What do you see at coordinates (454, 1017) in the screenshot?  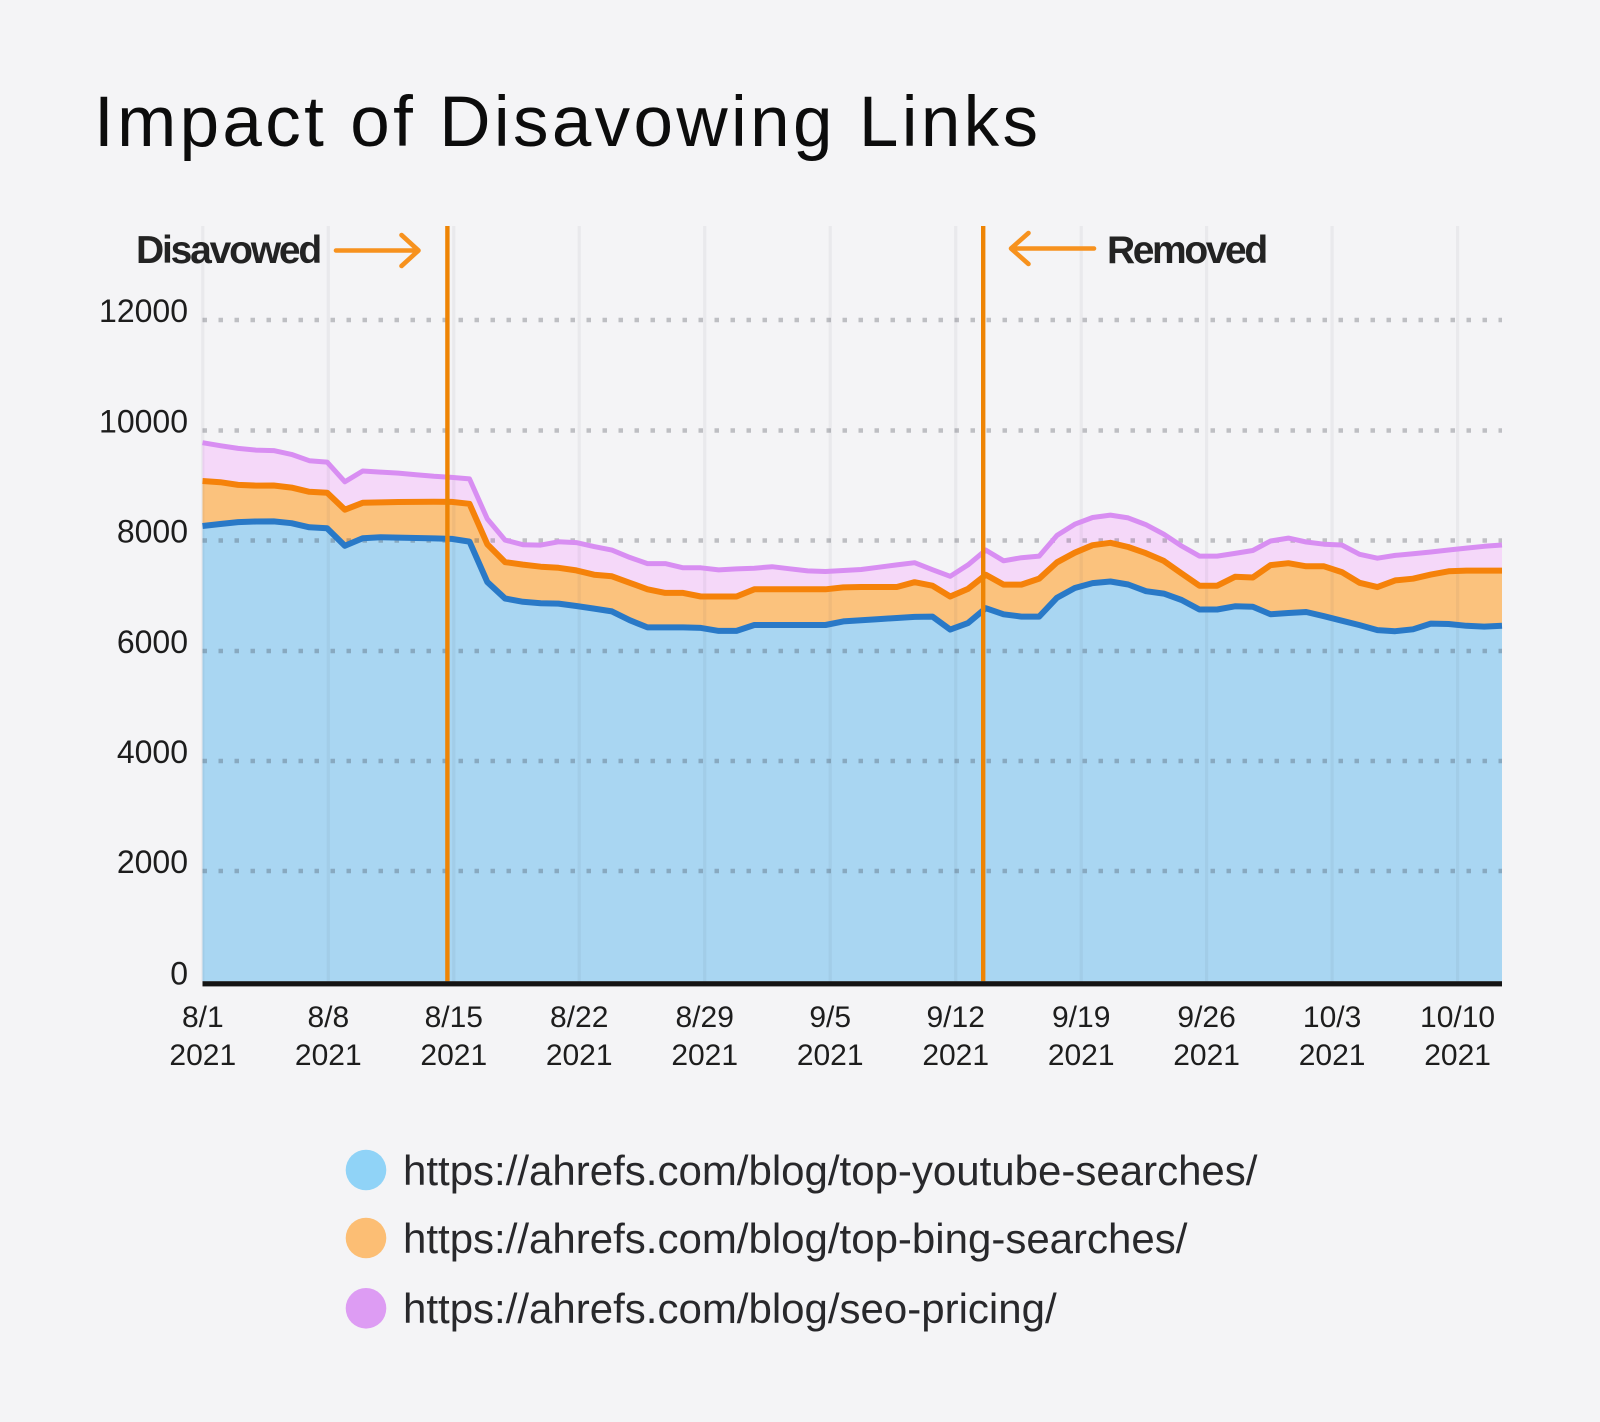 I see `svg-text: 8/15` at bounding box center [454, 1017].